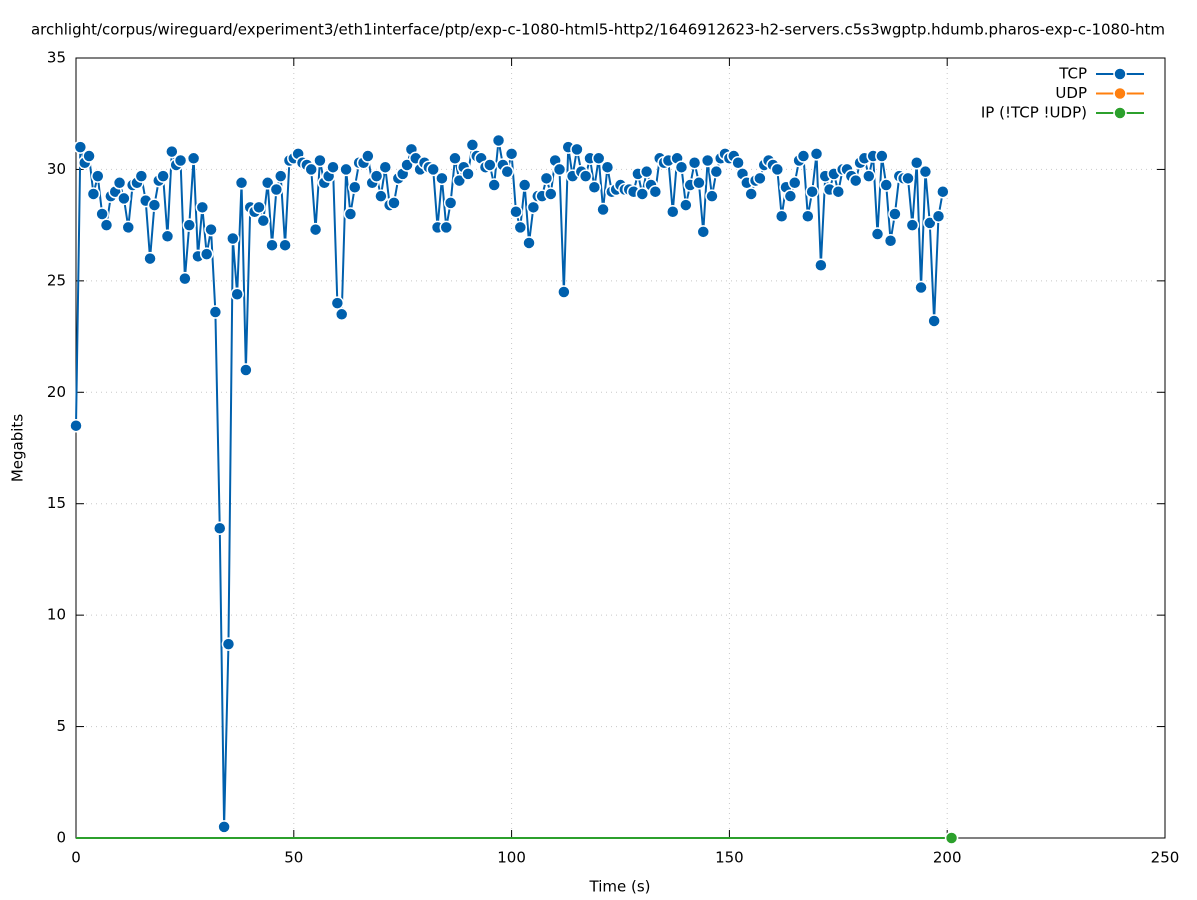  I want to click on y-tick-label: 5, so click(61, 726).